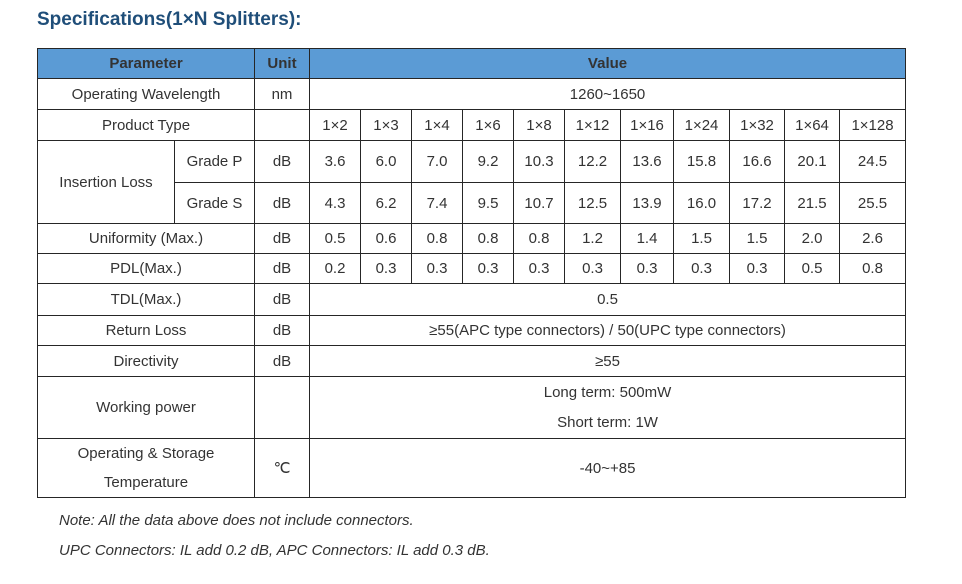 The width and height of the screenshot is (962, 584). What do you see at coordinates (146, 407) in the screenshot?
I see `param-label: Working power` at bounding box center [146, 407].